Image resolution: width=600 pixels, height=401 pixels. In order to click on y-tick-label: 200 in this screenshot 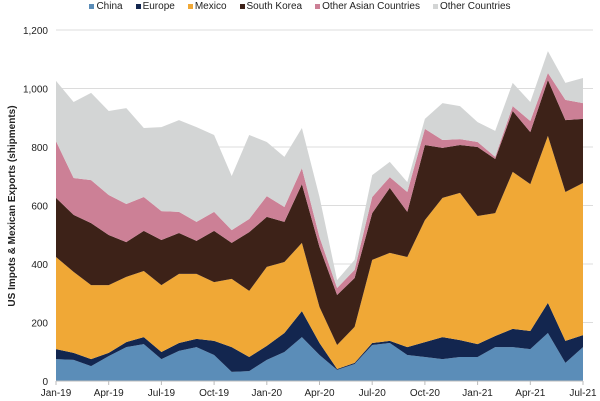, I will do `click(39, 324)`.